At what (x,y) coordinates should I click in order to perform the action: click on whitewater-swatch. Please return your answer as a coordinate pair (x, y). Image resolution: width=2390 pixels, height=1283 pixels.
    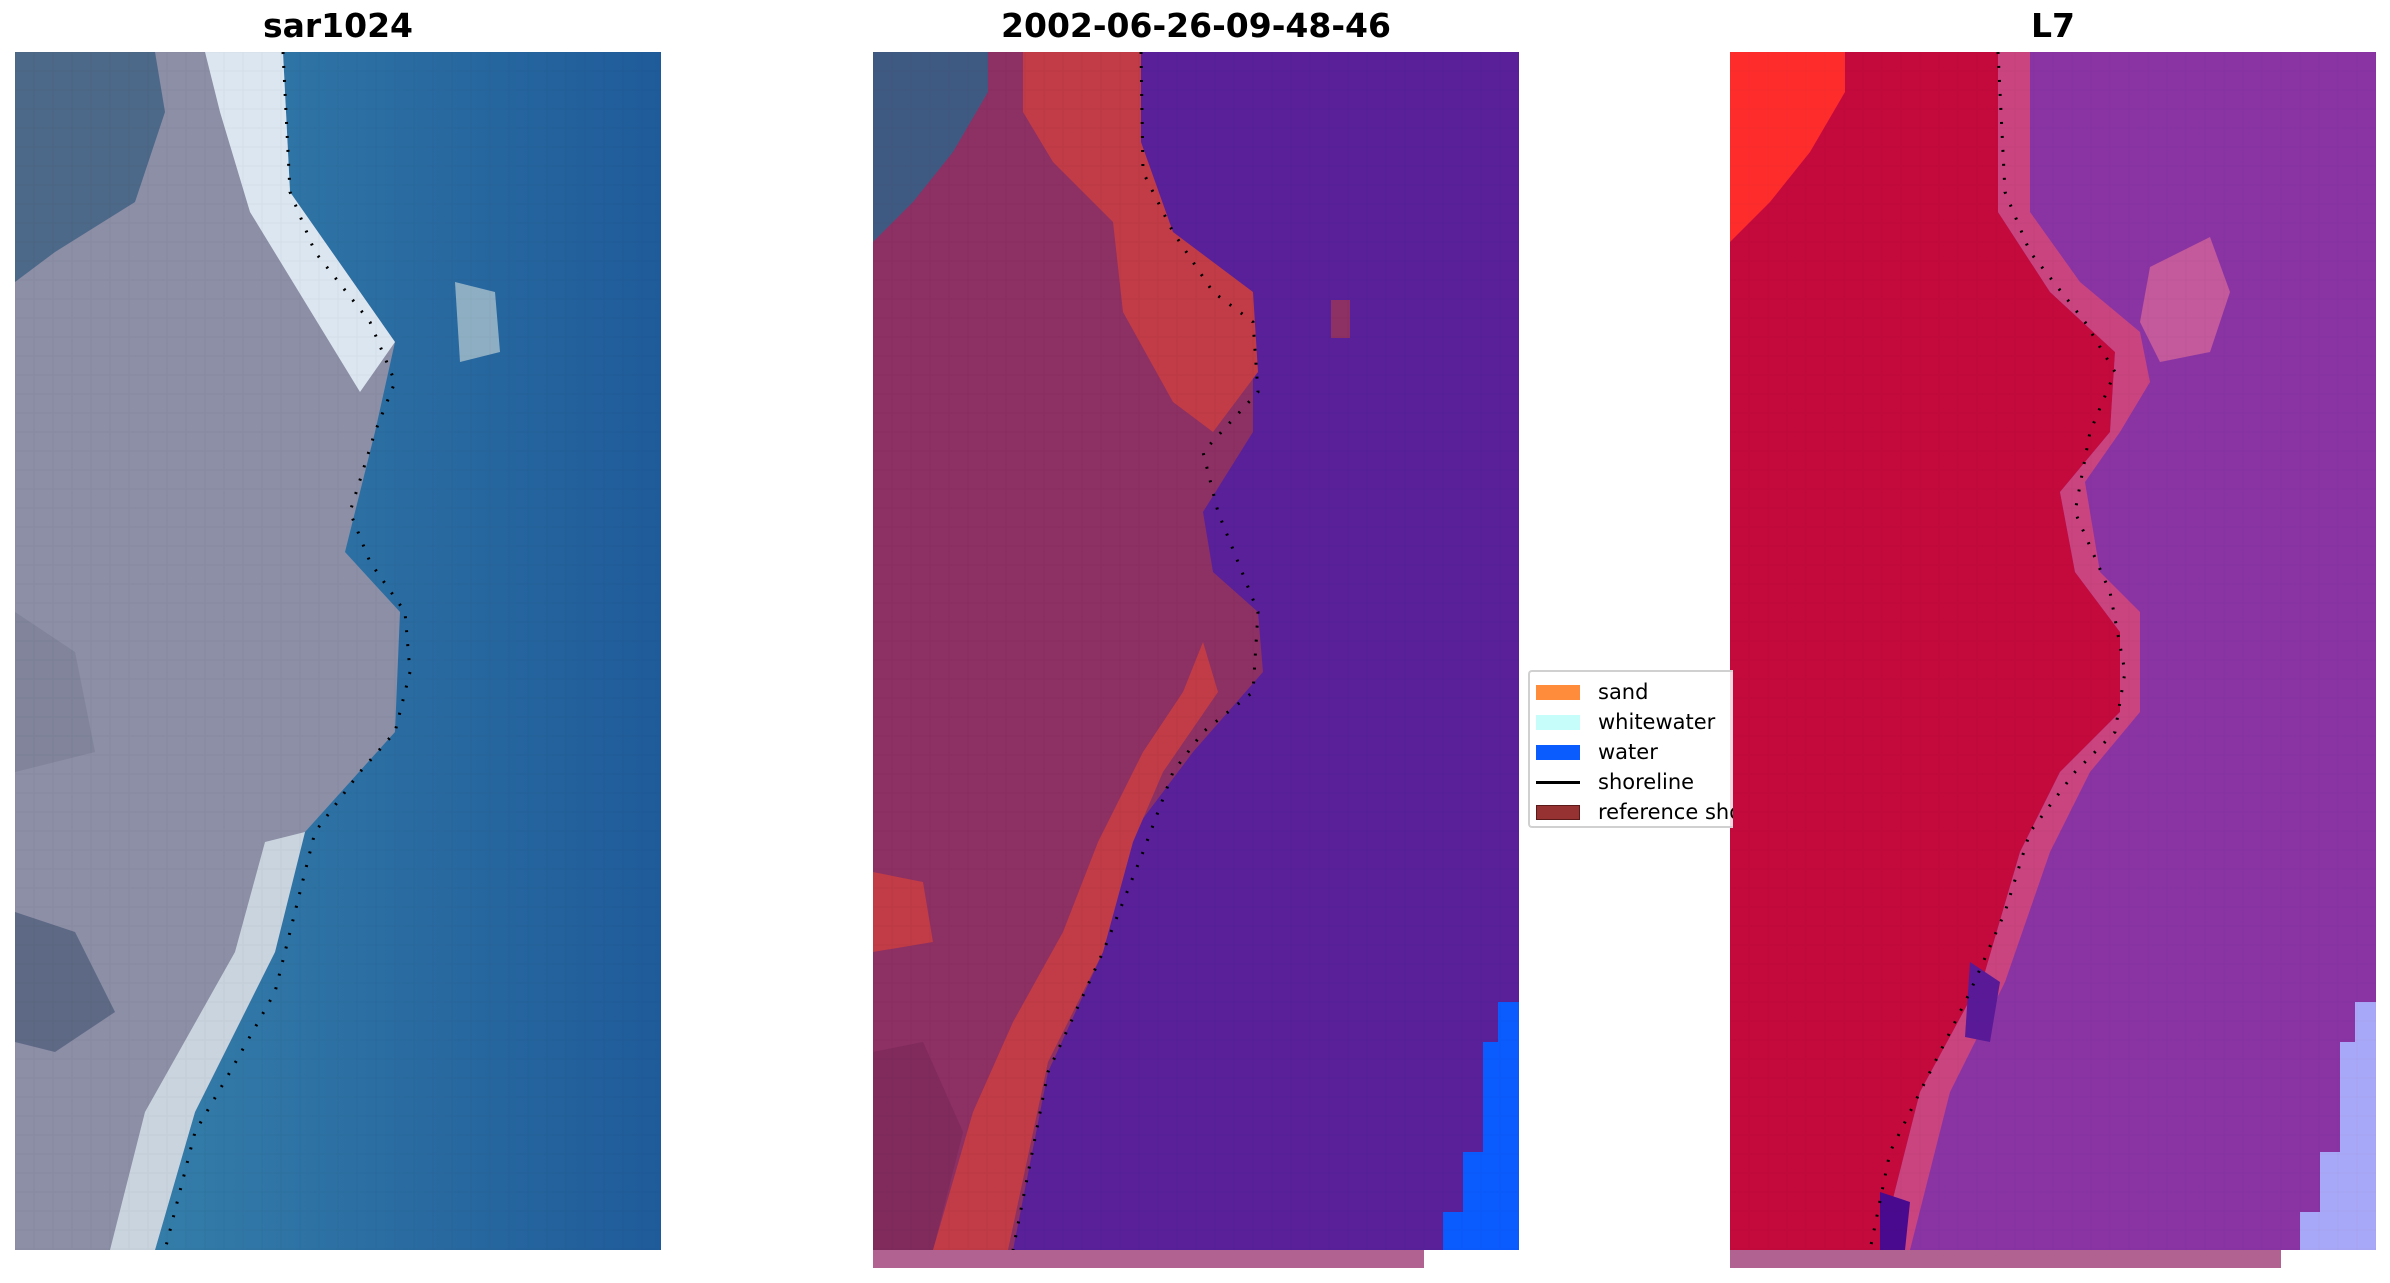
    Looking at the image, I should click on (1558, 722).